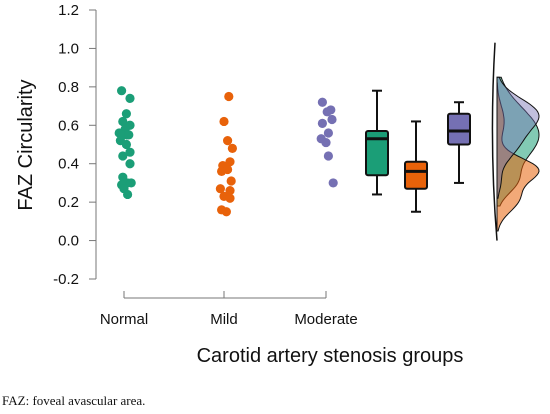  What do you see at coordinates (68, 164) in the screenshot?
I see `y-tick-label: 0.4` at bounding box center [68, 164].